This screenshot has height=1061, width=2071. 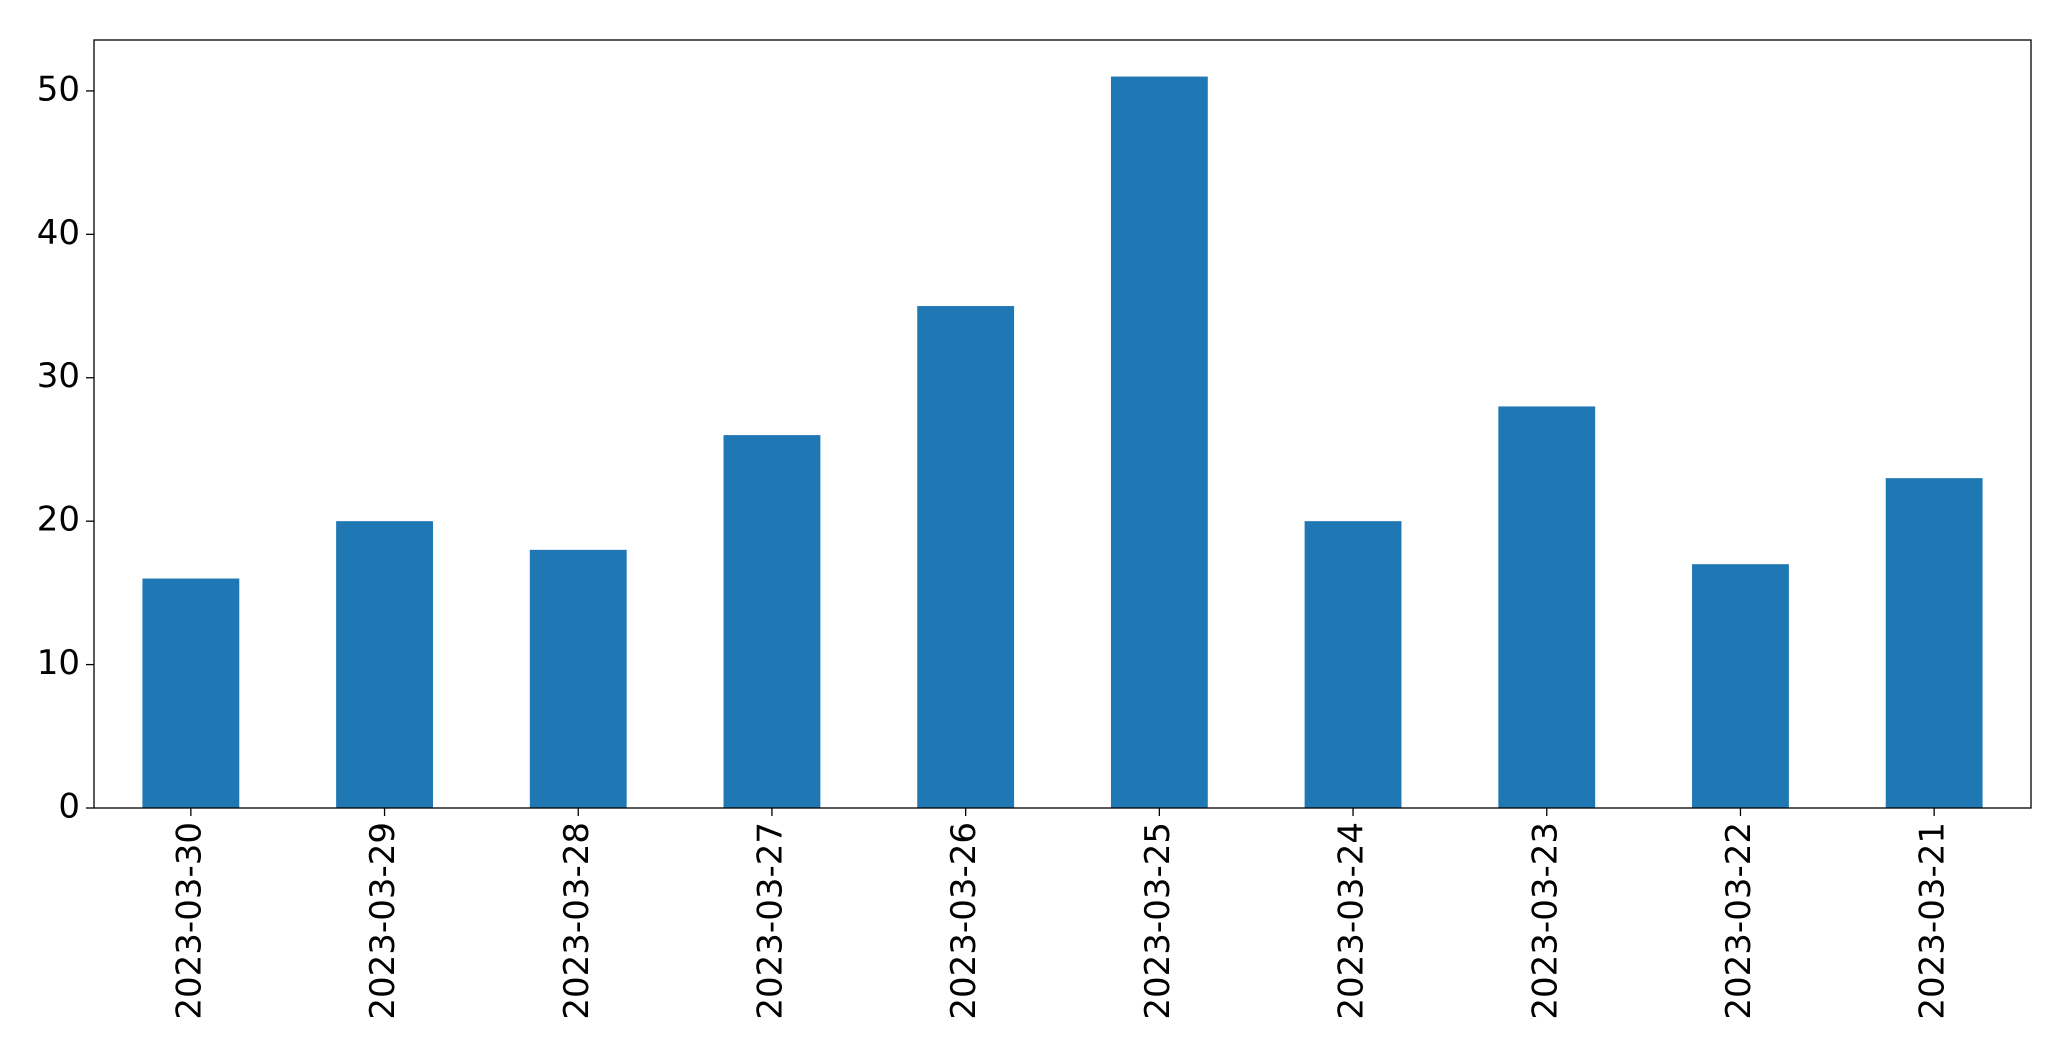 What do you see at coordinates (189, 921) in the screenshot?
I see `x-tick-label: 2023-03-30` at bounding box center [189, 921].